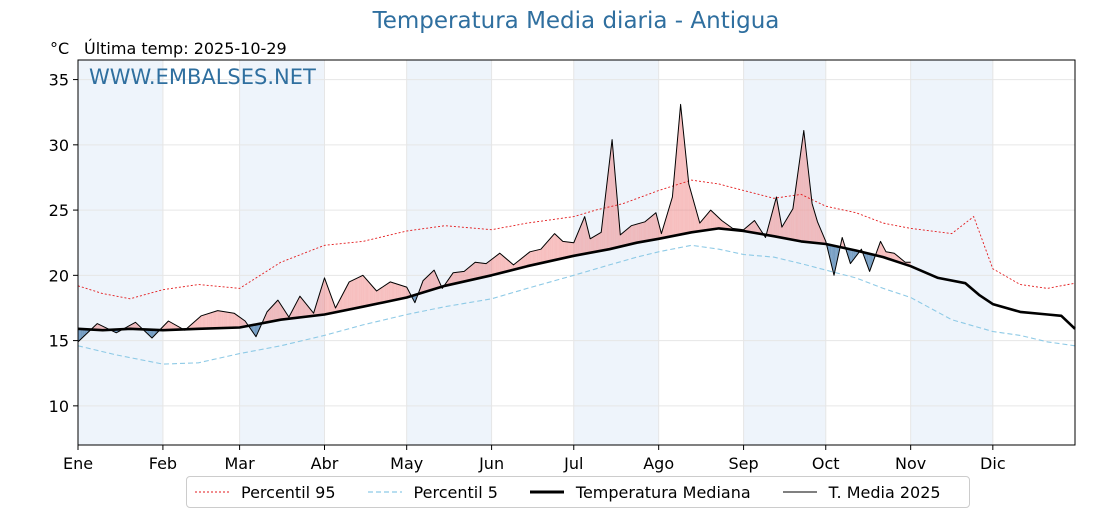  Describe the element at coordinates (59, 406) in the screenshot. I see `y-tick-label: 10` at that location.